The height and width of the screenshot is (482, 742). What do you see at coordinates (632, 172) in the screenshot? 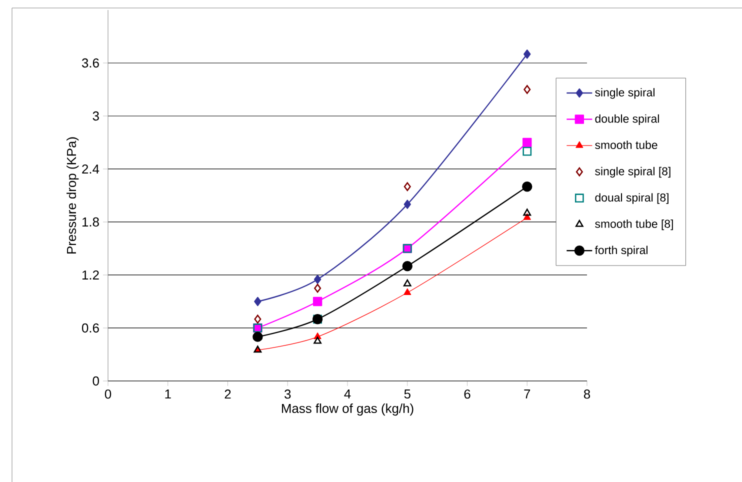
I see `legend-label: single spiral [8]` at bounding box center [632, 172].